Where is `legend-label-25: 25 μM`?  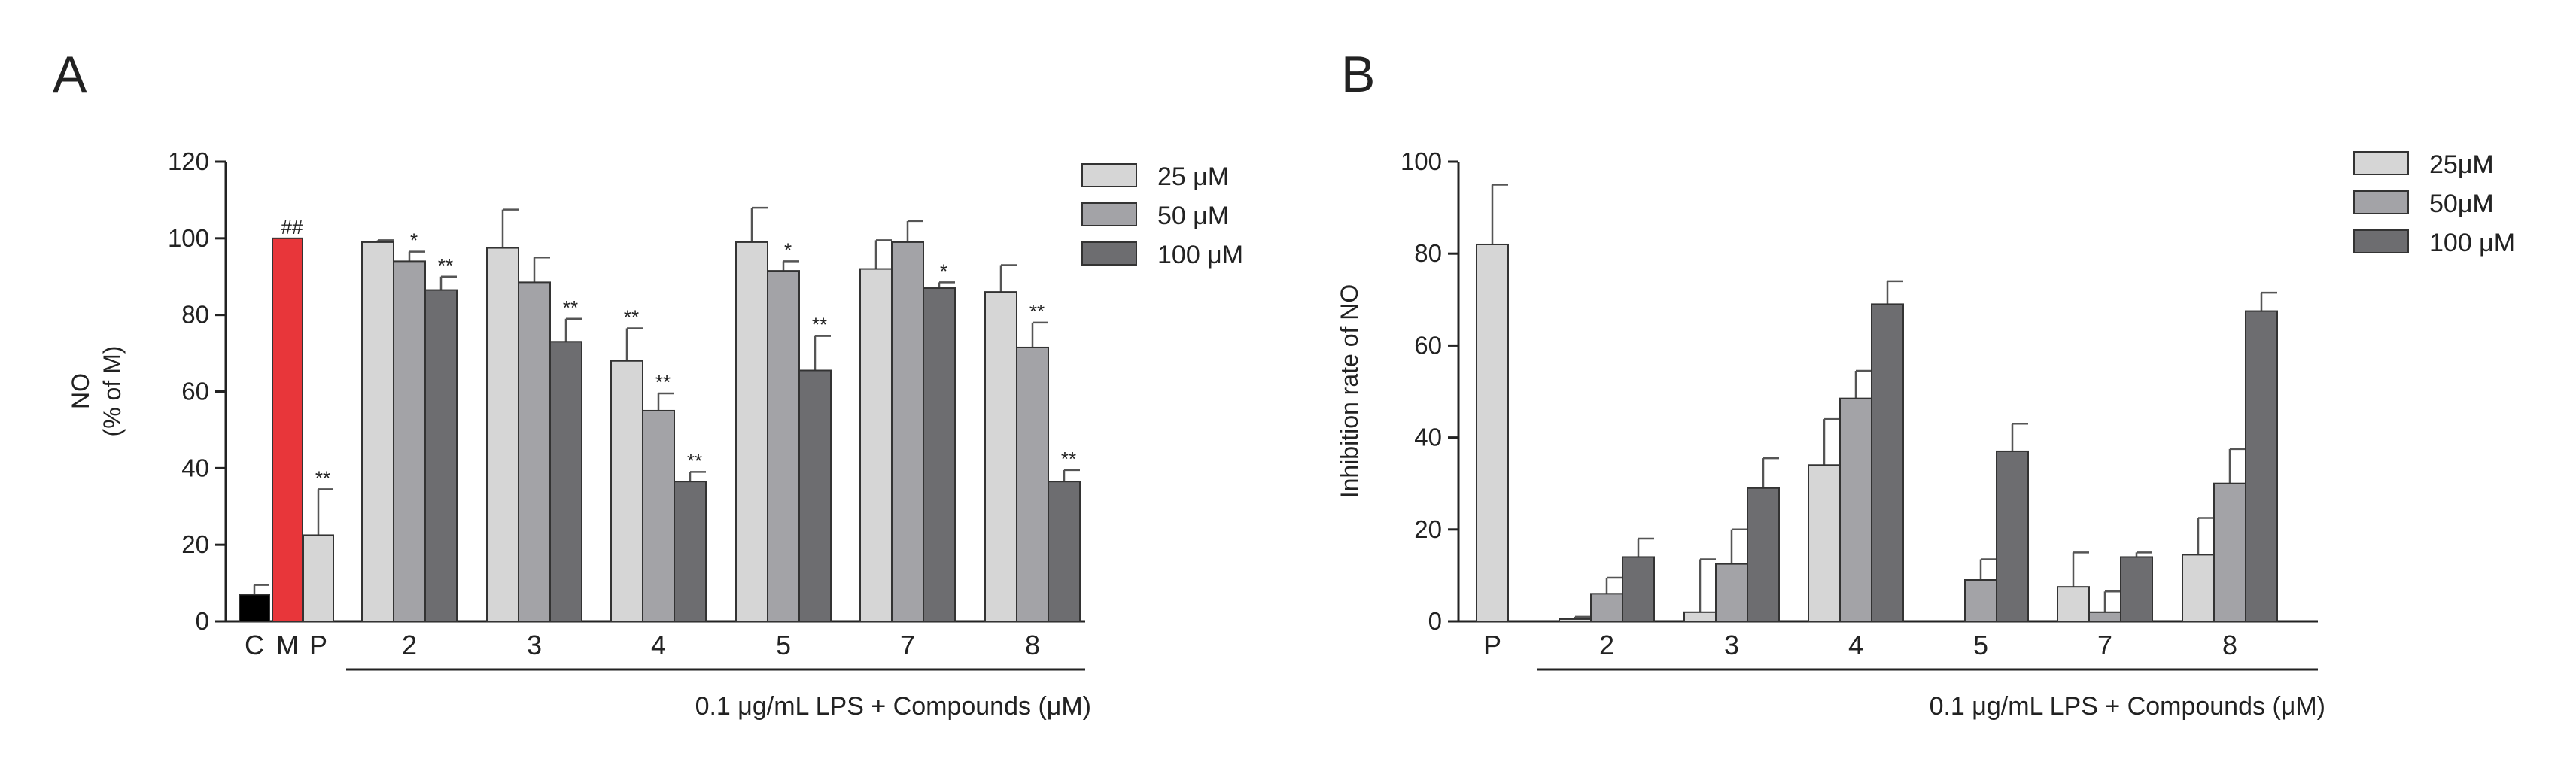
legend-label-25: 25 μM is located at coordinates (1193, 176).